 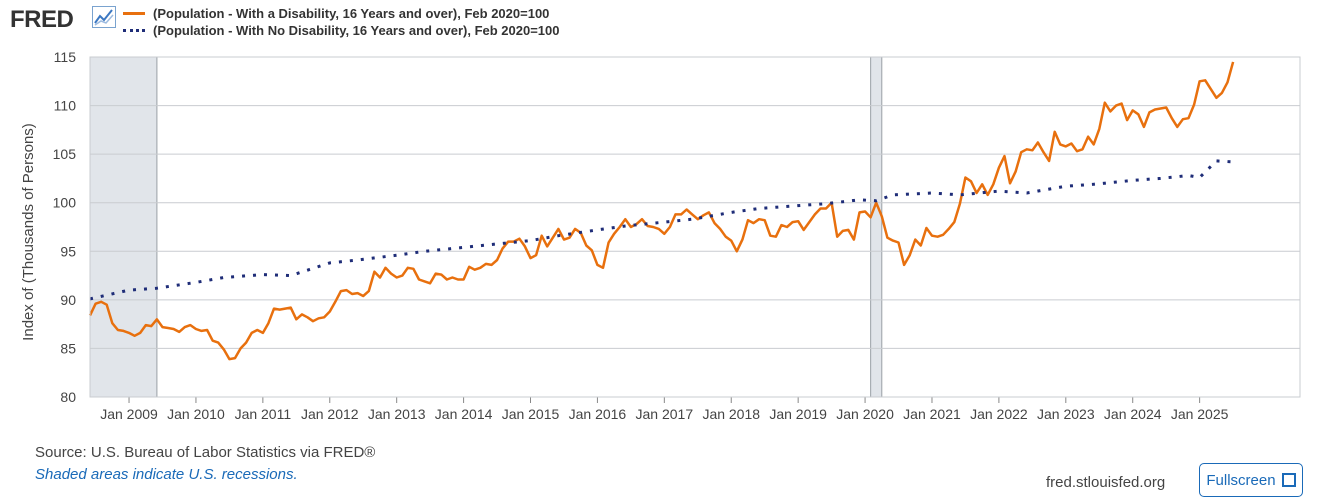 I want to click on legend-swatch-solid, so click(x=134, y=13).